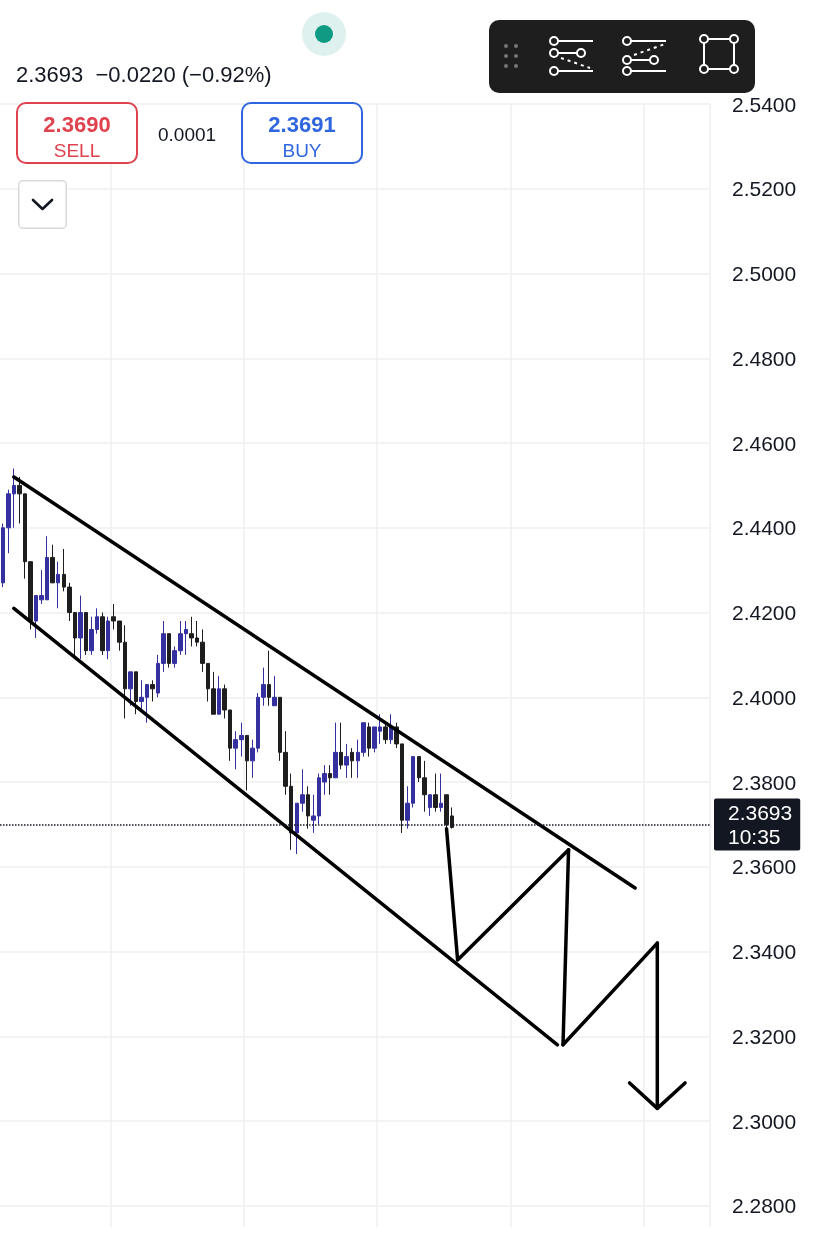 The height and width of the screenshot is (1246, 828). Describe the element at coordinates (764, 1036) in the screenshot. I see `y-tick-label: 2.3200` at that location.